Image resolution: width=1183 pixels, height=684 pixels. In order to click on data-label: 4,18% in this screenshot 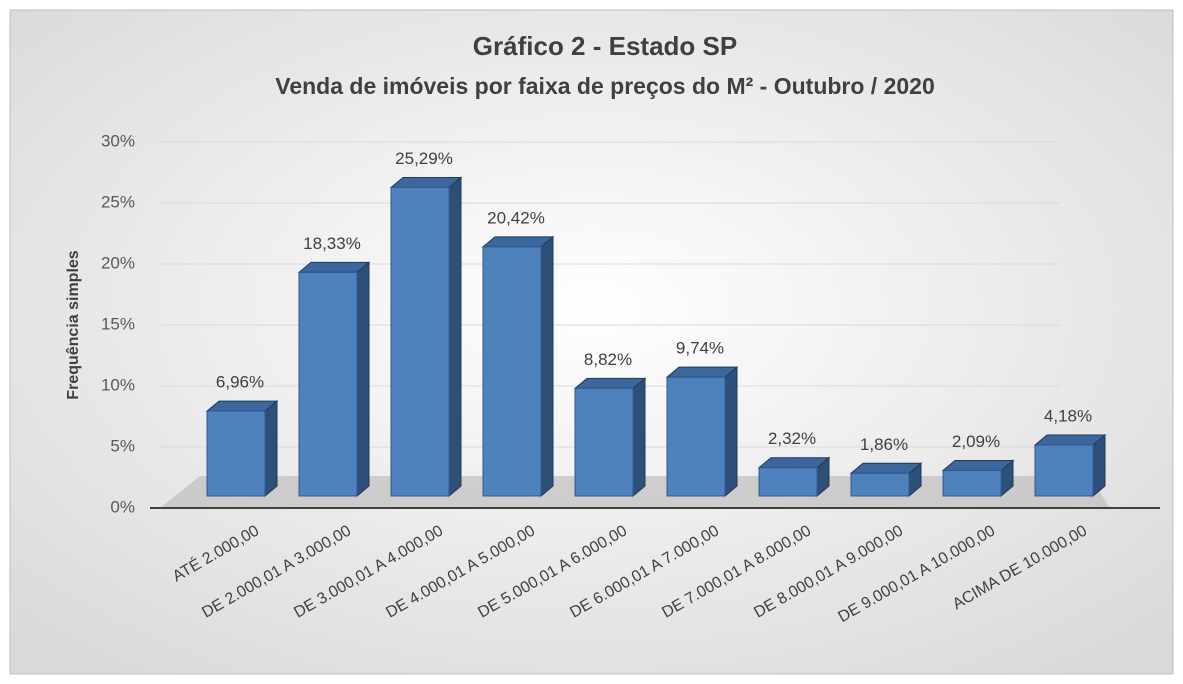, I will do `click(1068, 415)`.